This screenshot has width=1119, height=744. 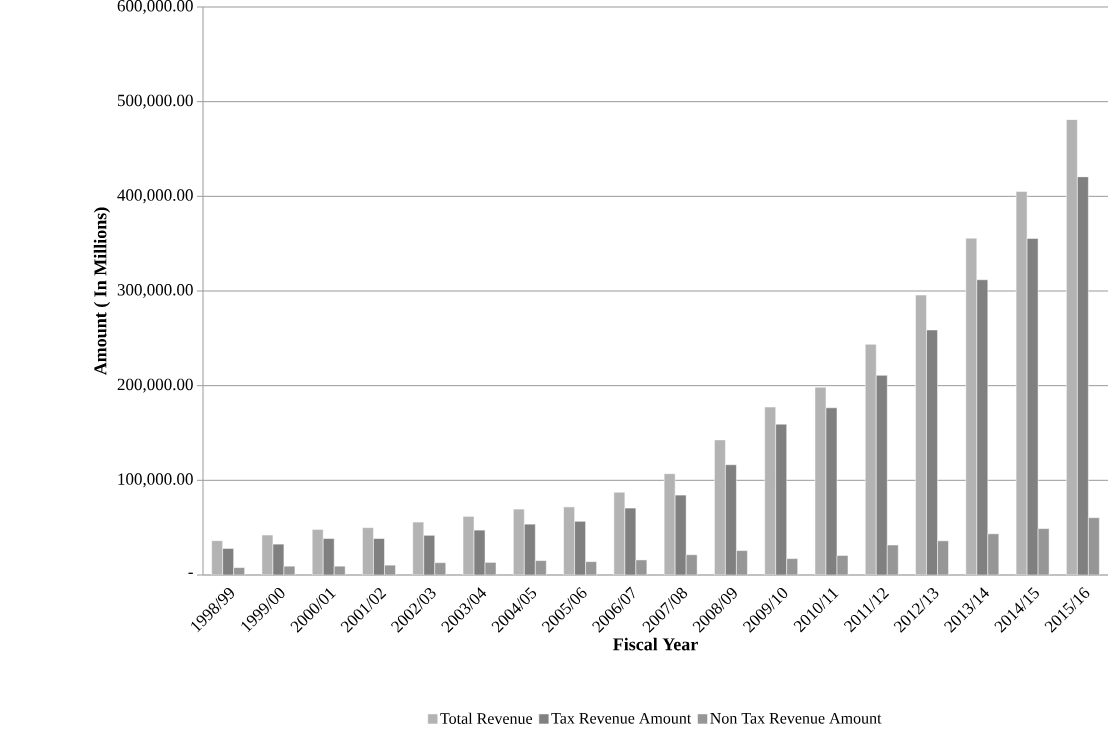 I want to click on y-tick-label: 500,000.00, so click(x=155, y=101).